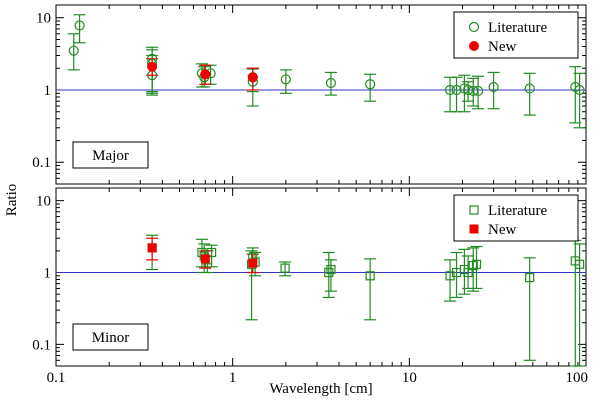 The width and height of the screenshot is (600, 401). I want to click on panel-label: Minor, so click(111, 338).